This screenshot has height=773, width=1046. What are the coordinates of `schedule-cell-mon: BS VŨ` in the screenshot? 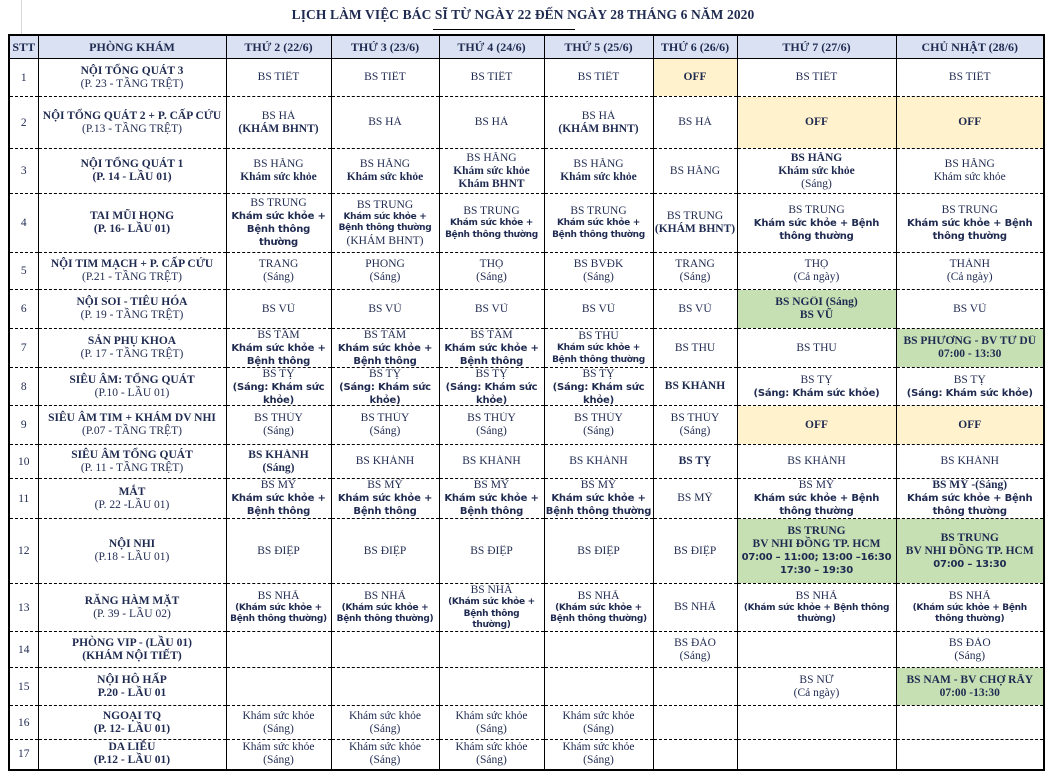 It's located at (278, 309).